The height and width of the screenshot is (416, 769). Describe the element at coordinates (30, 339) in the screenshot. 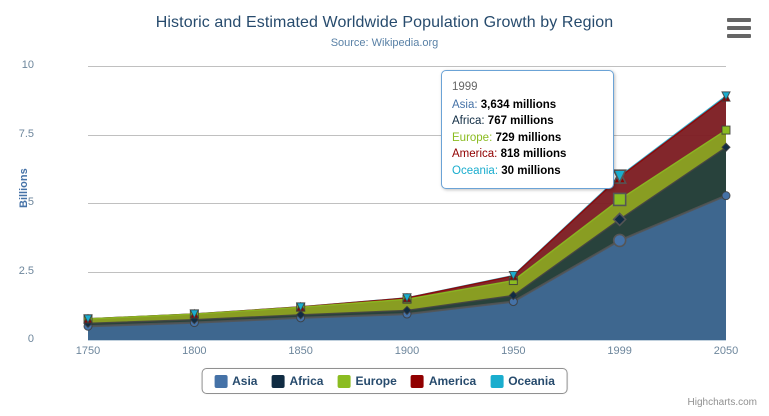

I see `y-axis-tick-label: 0` at that location.